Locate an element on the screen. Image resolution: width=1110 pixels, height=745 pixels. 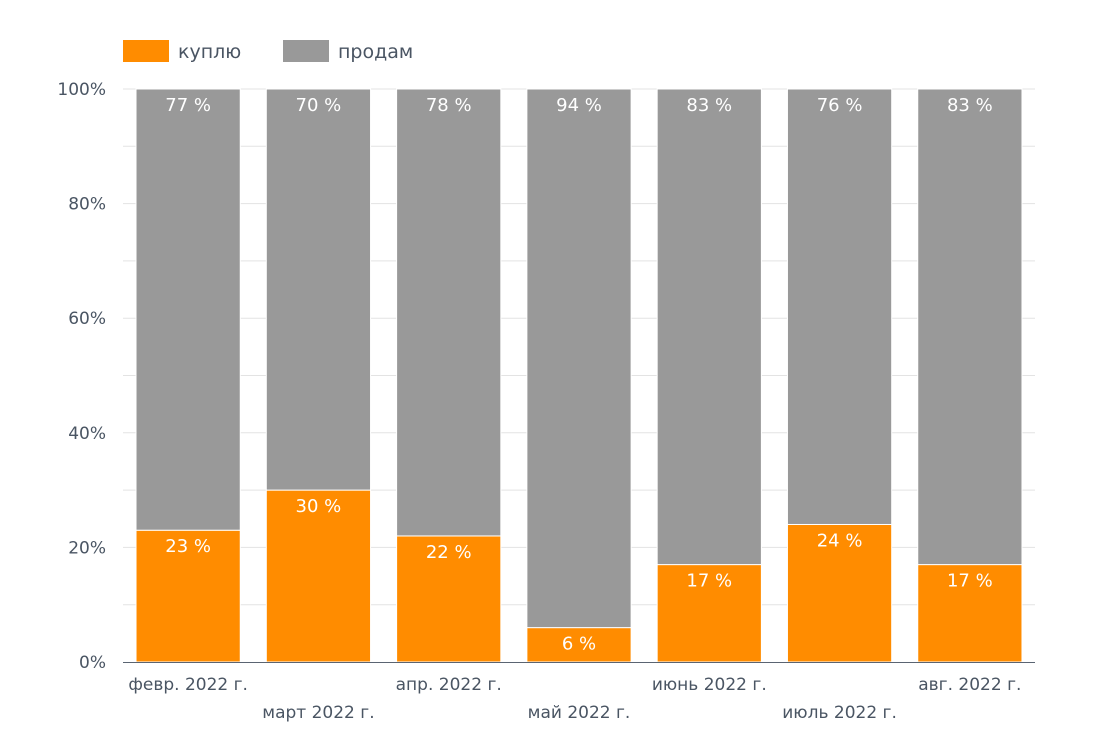
x-tick-label: апр. 2022 г. is located at coordinates (449, 685).